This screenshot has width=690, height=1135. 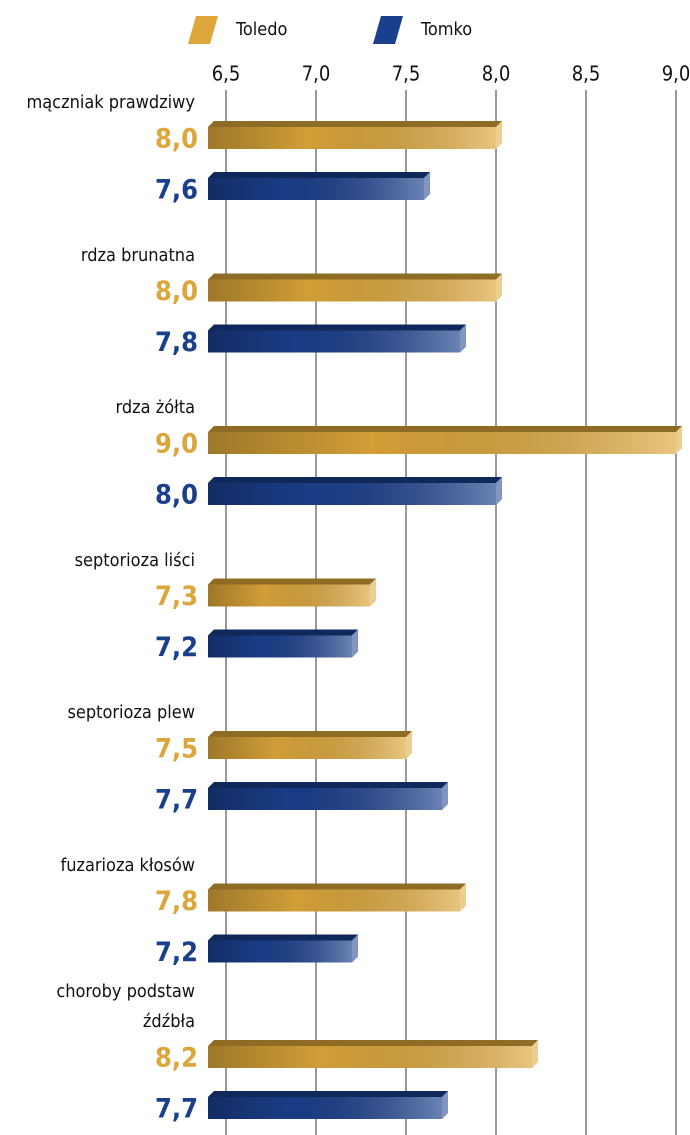 I want to click on value-label: 7,3, so click(x=176, y=596).